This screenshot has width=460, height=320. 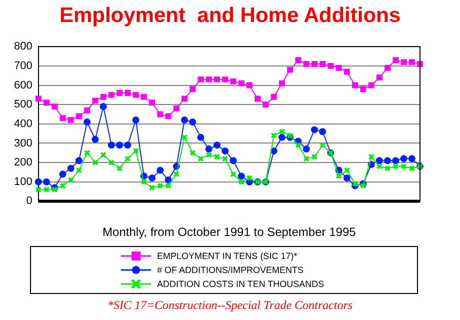 I want to click on y-tick-label: 300, so click(x=23, y=143).